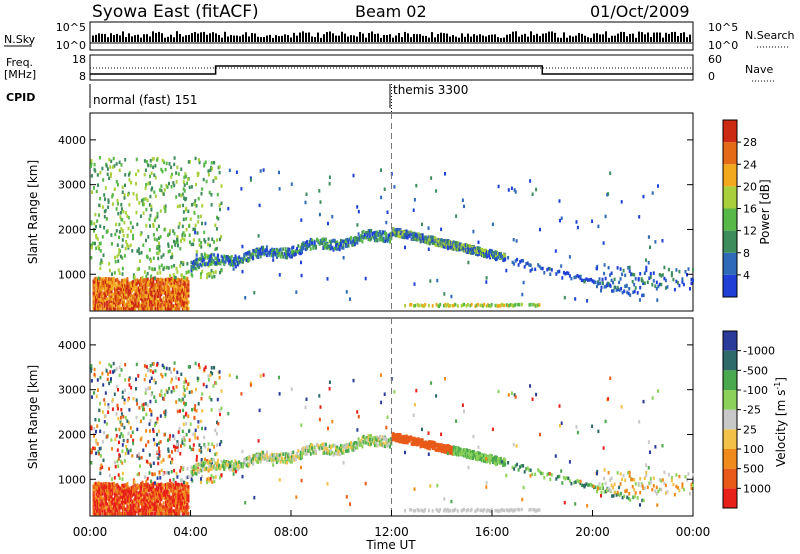 This screenshot has height=554, width=800. What do you see at coordinates (20, 74) in the screenshot?
I see `freq-label-2: [MHz]` at bounding box center [20, 74].